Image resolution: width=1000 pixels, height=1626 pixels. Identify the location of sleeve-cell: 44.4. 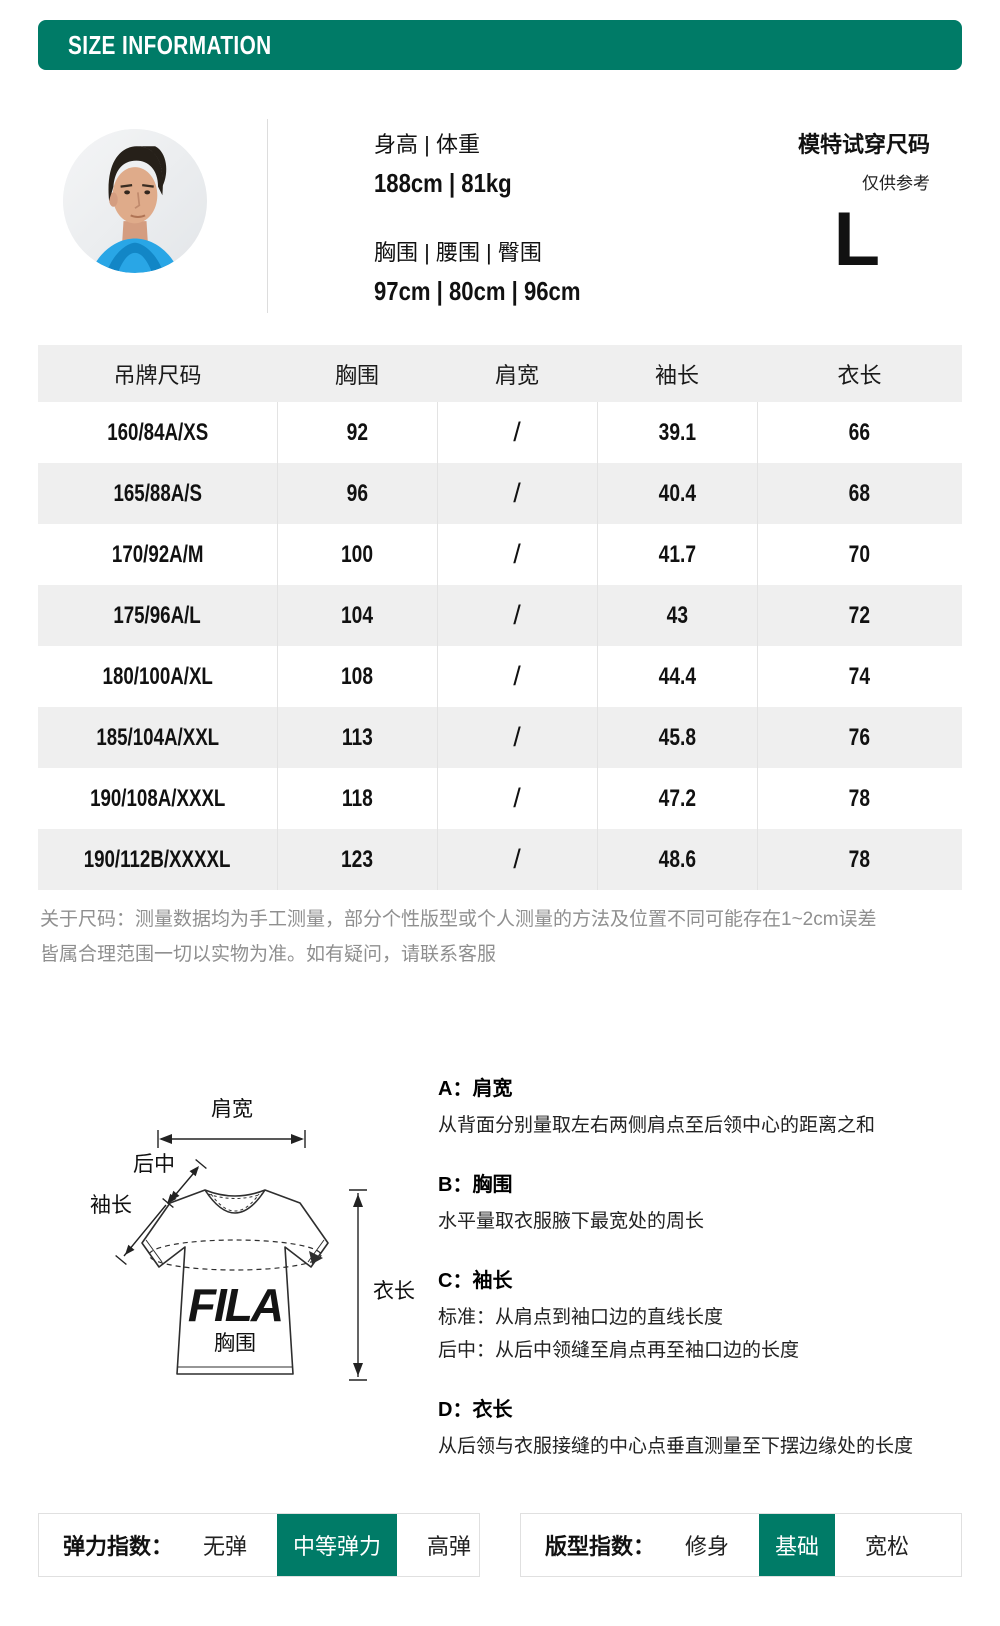
(677, 676).